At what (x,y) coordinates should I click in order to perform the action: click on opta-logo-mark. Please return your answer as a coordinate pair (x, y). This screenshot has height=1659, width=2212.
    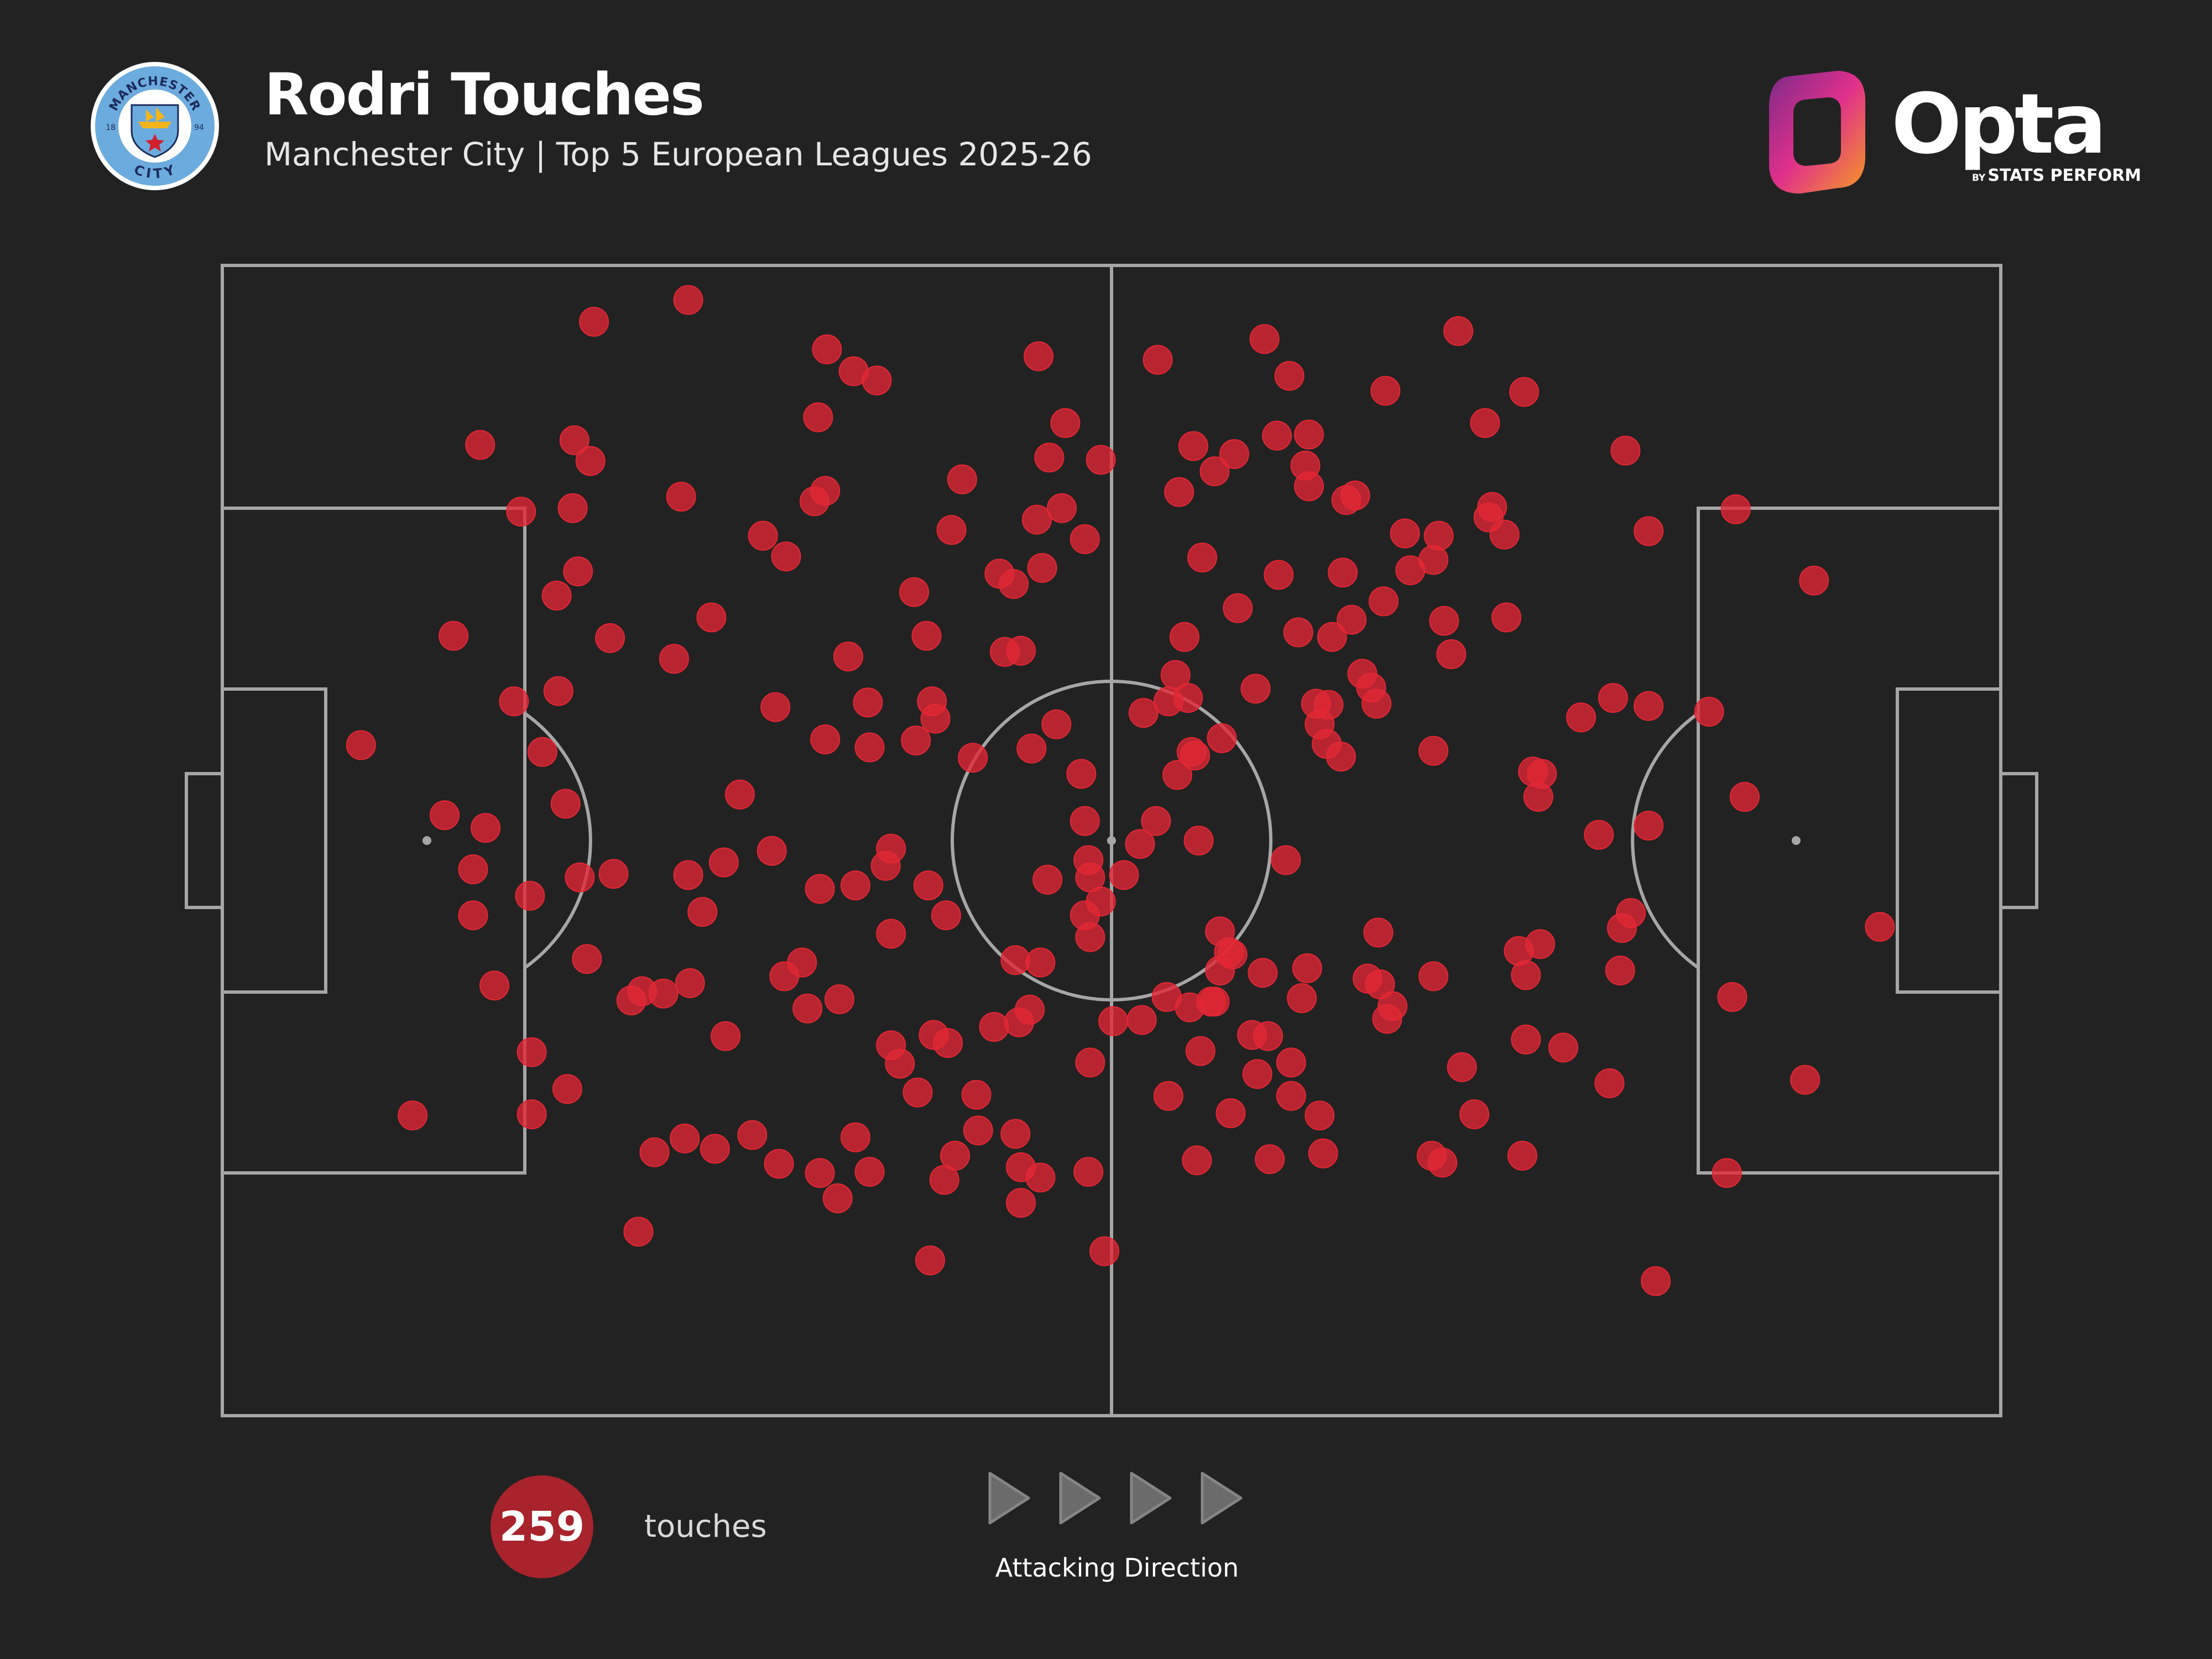
    Looking at the image, I should click on (1817, 133).